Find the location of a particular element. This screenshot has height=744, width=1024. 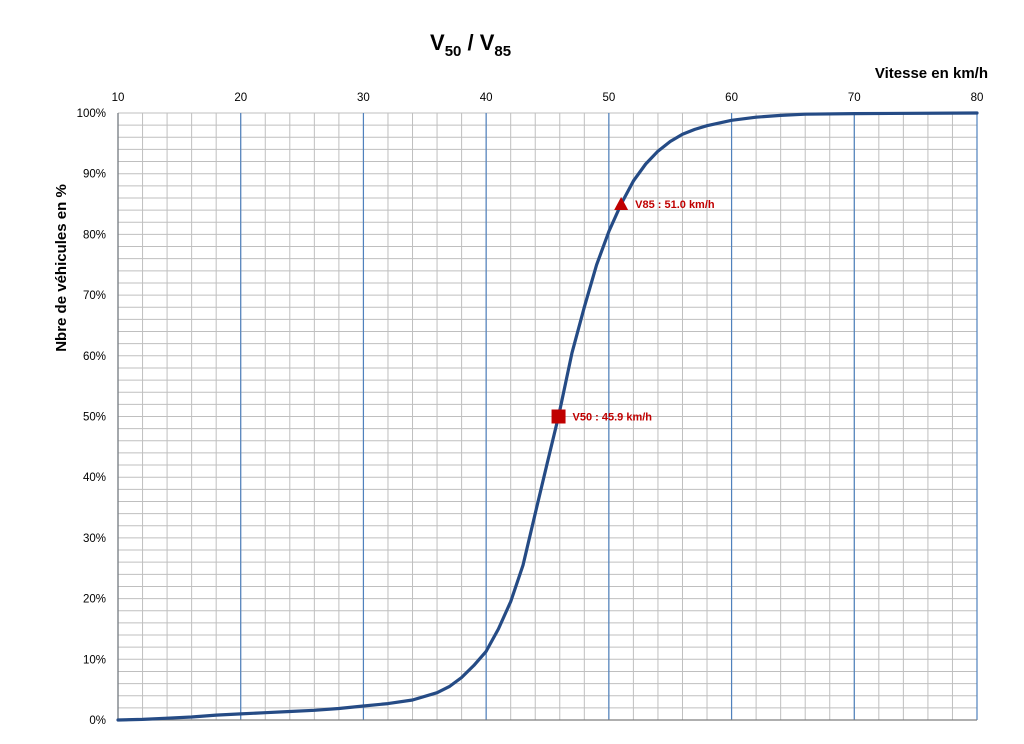

x-tick-label: 20 is located at coordinates (240, 98).